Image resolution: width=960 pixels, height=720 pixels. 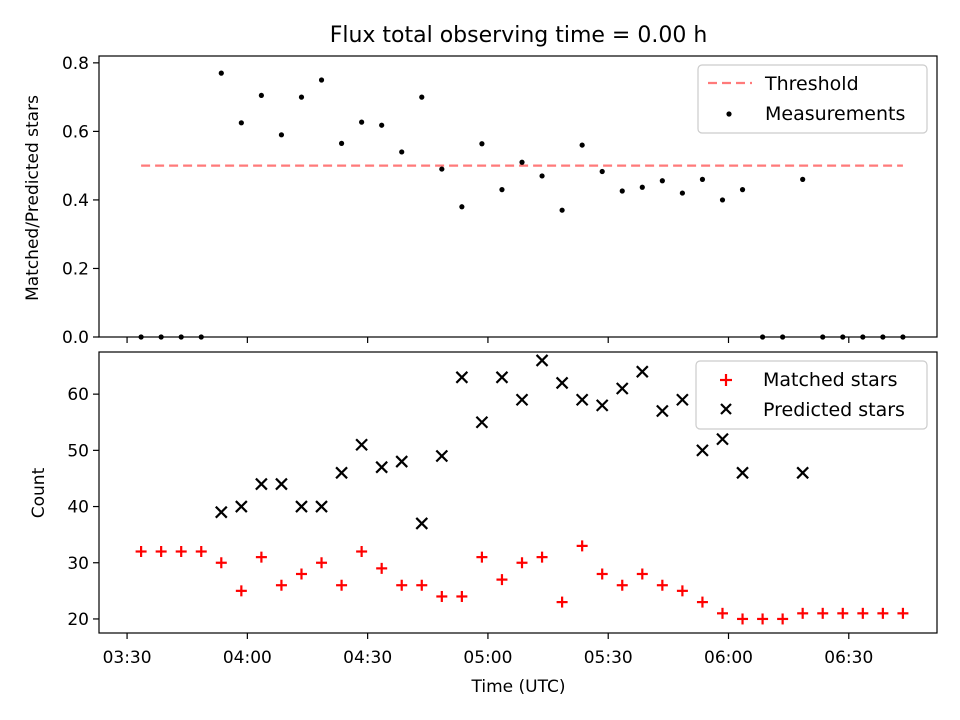 I want to click on legend-measurements-label: Measurements, so click(x=835, y=114).